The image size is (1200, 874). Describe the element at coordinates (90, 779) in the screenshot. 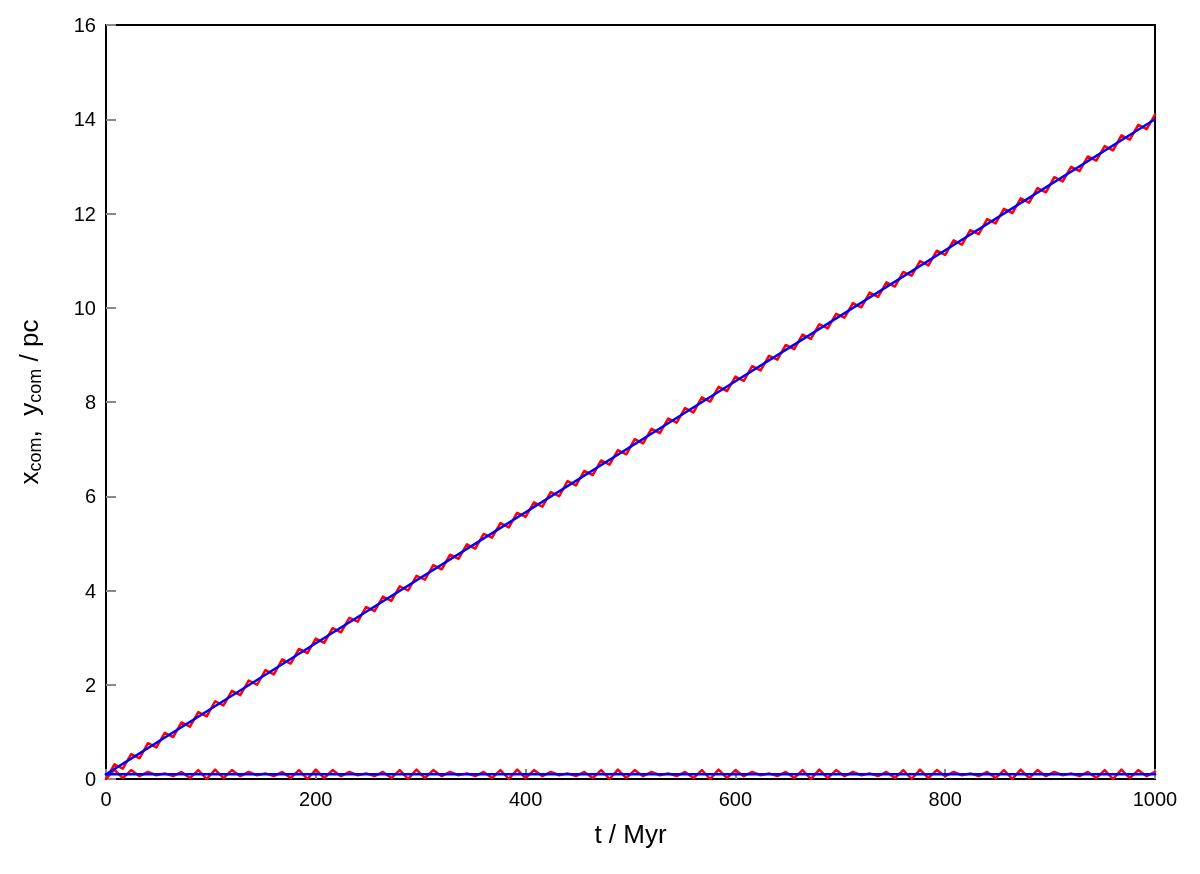

I see `y-tick-label: 0` at that location.